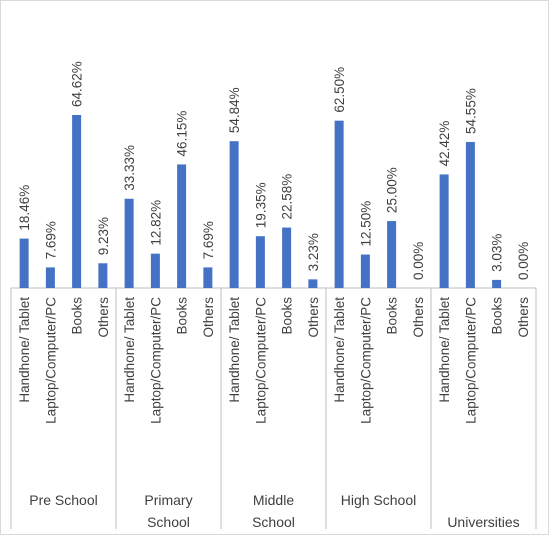 The width and height of the screenshot is (549, 535). What do you see at coordinates (234, 110) in the screenshot?
I see `data-label: 54.84%` at bounding box center [234, 110].